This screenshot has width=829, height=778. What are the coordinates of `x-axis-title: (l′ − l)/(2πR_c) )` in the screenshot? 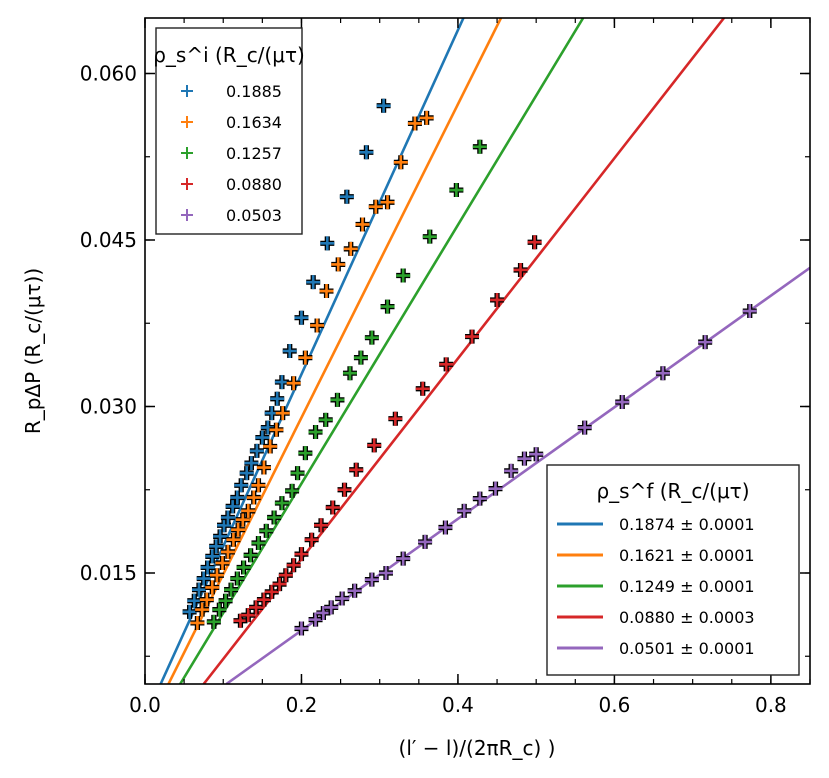 It's located at (477, 748).